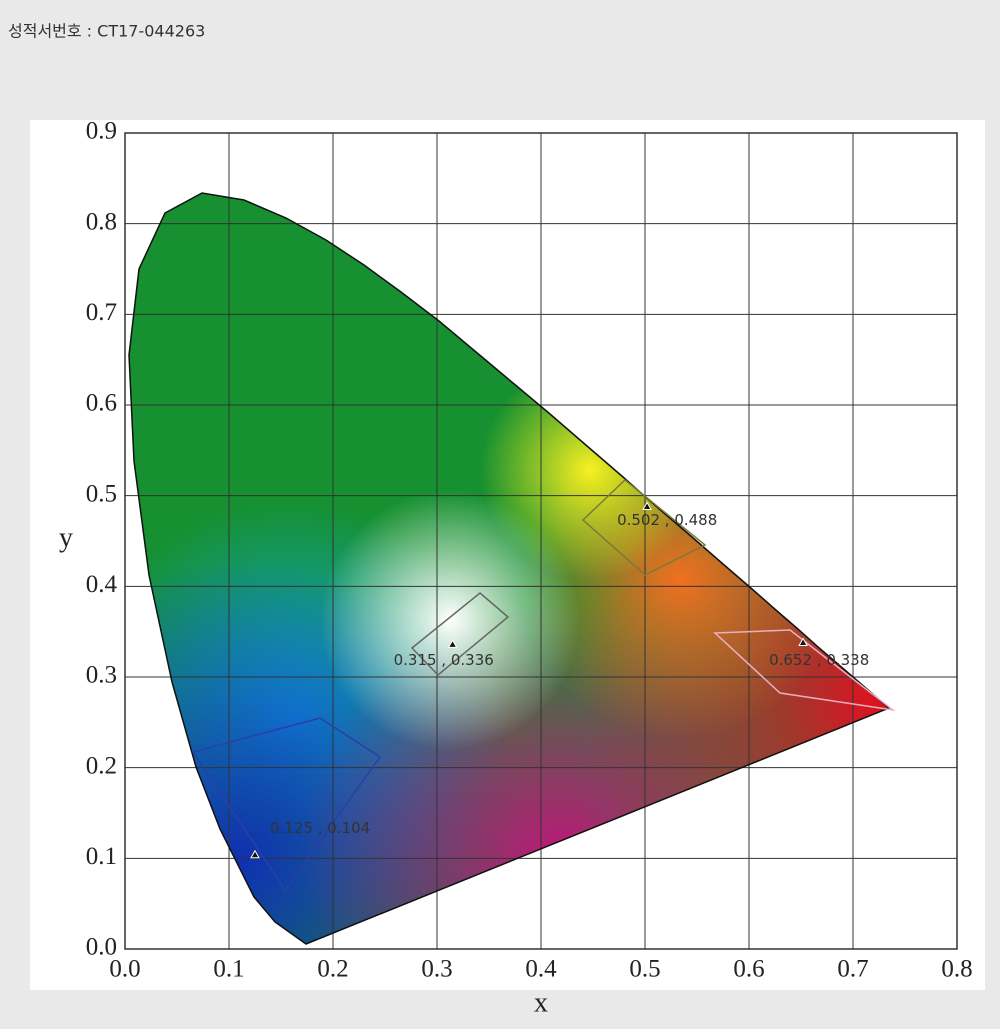 This screenshot has height=1029, width=1000. Describe the element at coordinates (101, 221) in the screenshot. I see `y-tick-label: 0.8` at that location.